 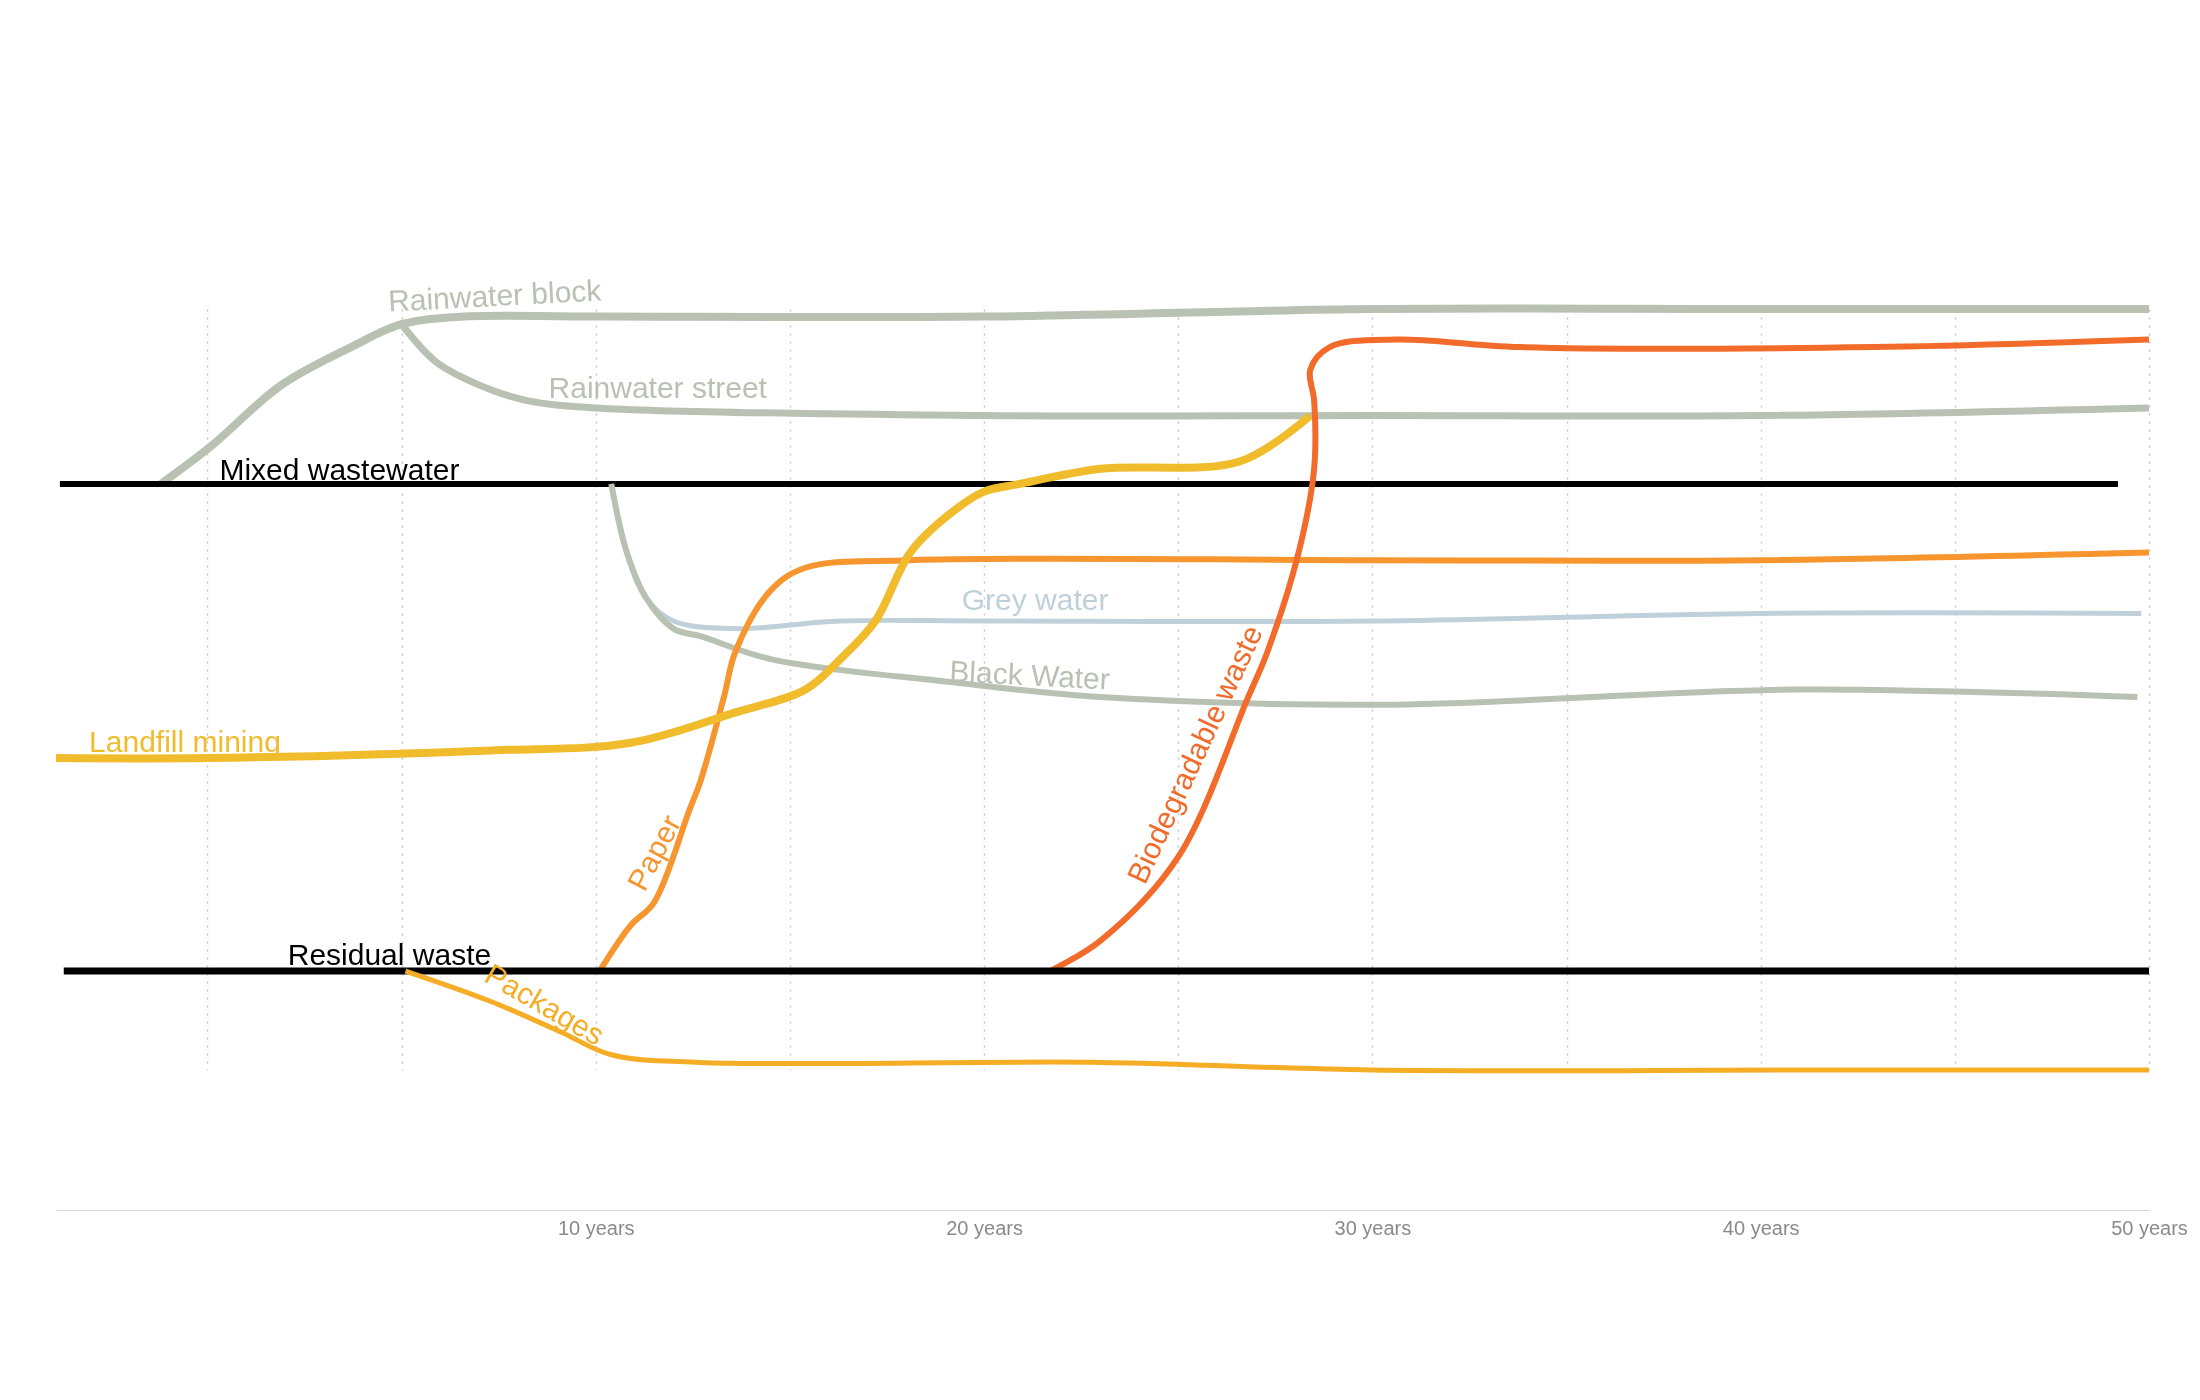 I want to click on x-tick-label: 20 years, so click(x=984, y=1227).